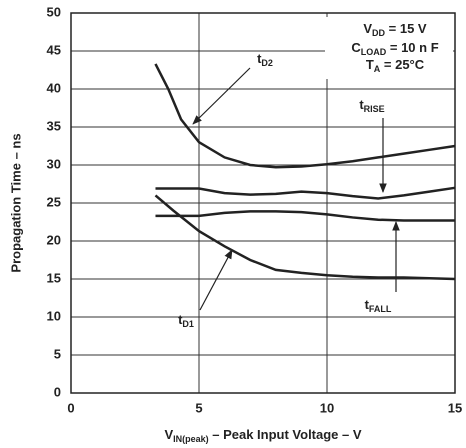  What do you see at coordinates (54, 201) in the screenshot?
I see `y-tick-label: 25` at bounding box center [54, 201].